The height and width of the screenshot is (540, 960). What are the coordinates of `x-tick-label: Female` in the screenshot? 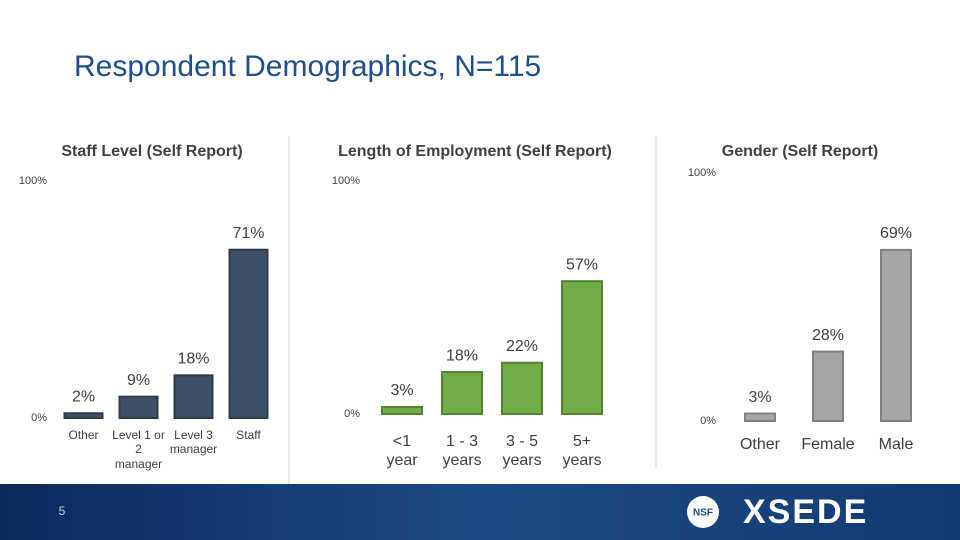 It's located at (828, 444).